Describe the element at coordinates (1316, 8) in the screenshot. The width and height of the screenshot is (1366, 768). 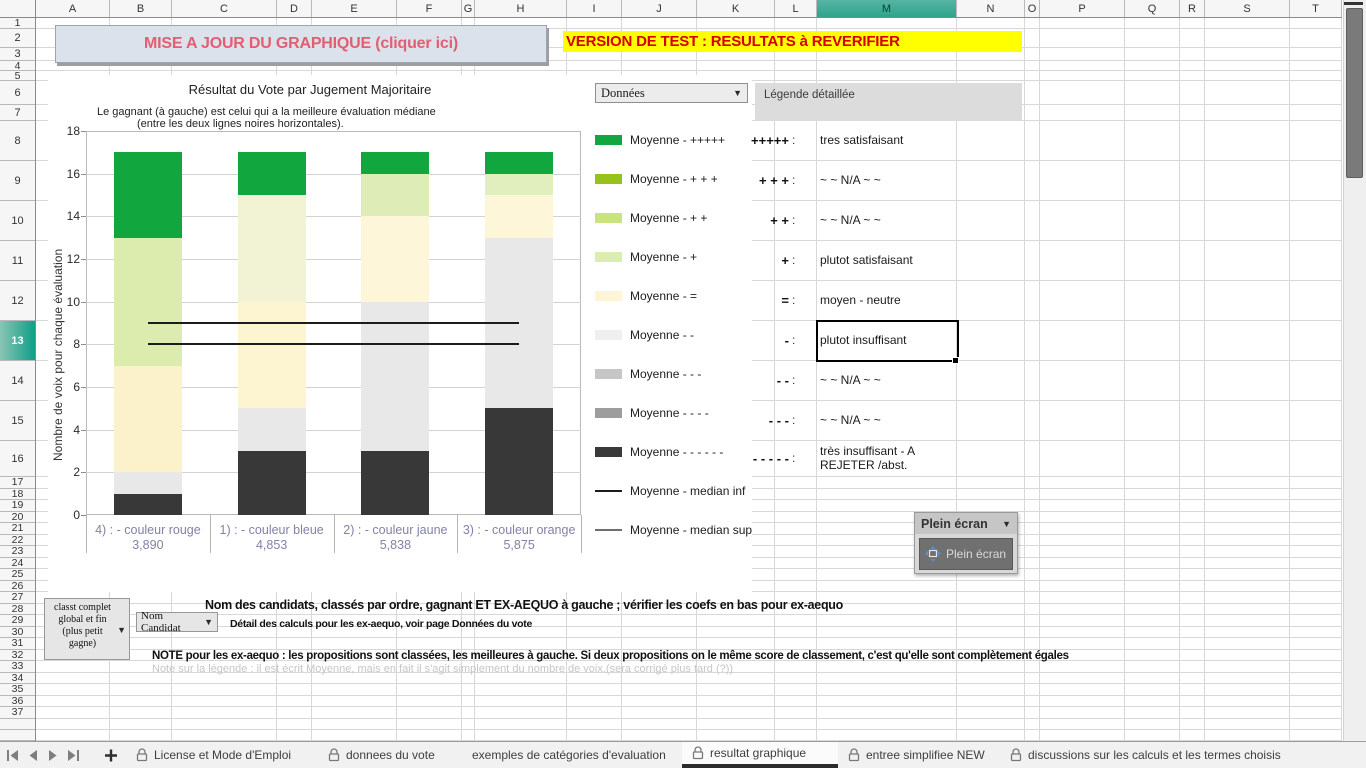
I see `column-header-T: T` at that location.